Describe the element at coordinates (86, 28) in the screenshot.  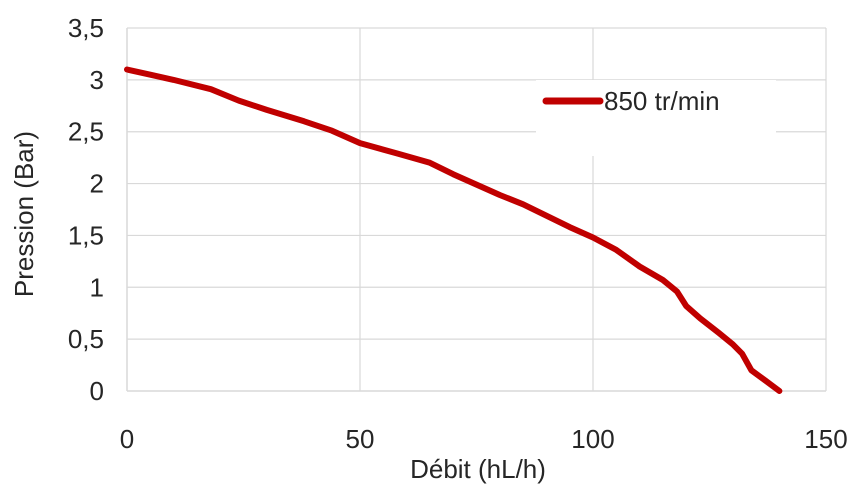
I see `y-tick-label: 3,5` at that location.